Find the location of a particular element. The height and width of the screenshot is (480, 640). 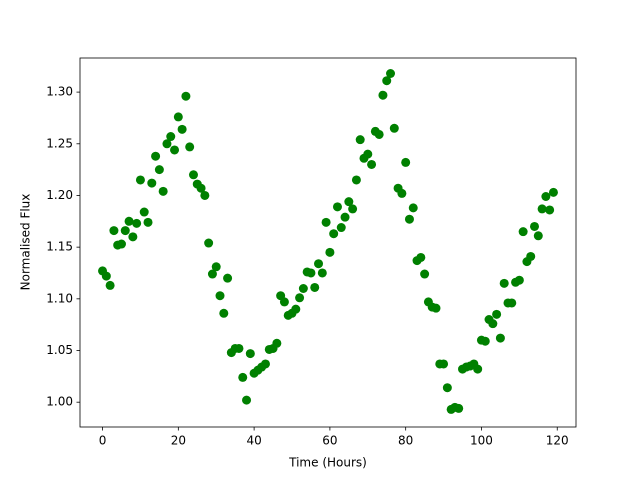

y-tick-label: 1.05 is located at coordinates (59, 350).